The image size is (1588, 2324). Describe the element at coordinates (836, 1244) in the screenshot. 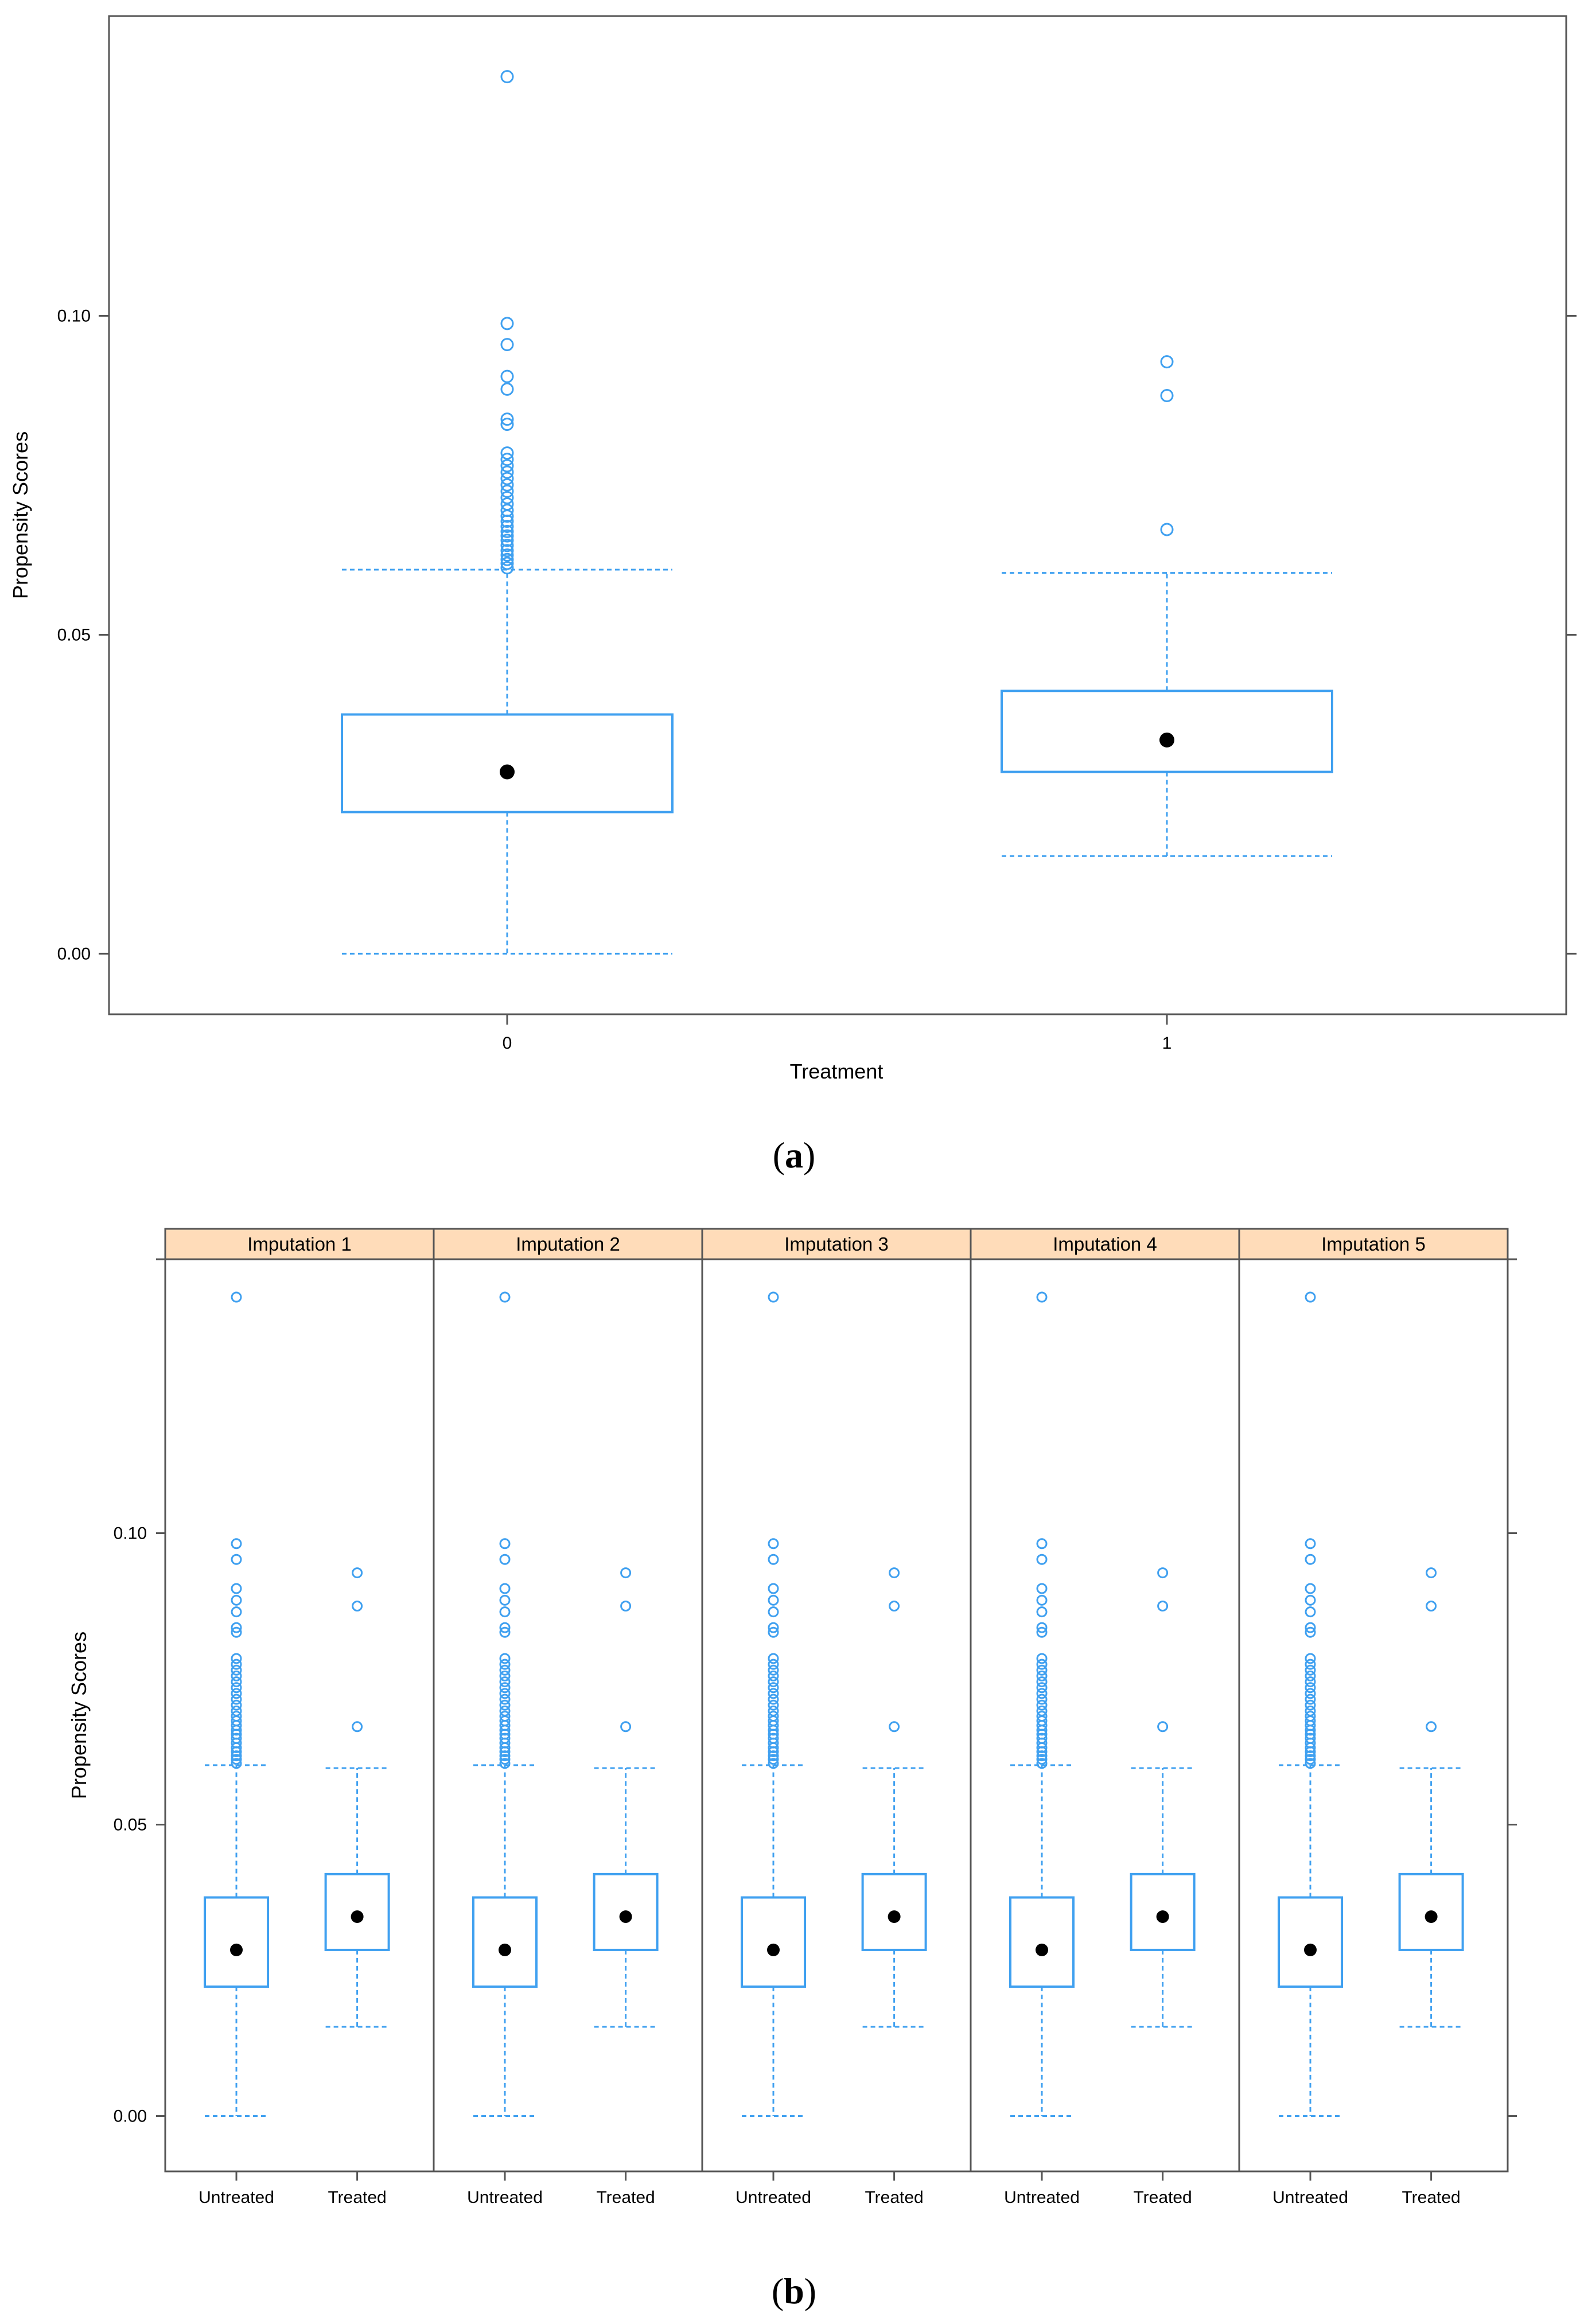

I see `chart-b-strip-label: Imputation 3` at that location.